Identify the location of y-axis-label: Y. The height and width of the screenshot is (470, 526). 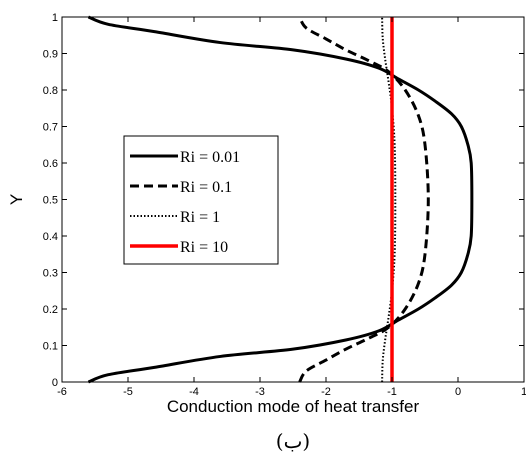
(16, 199).